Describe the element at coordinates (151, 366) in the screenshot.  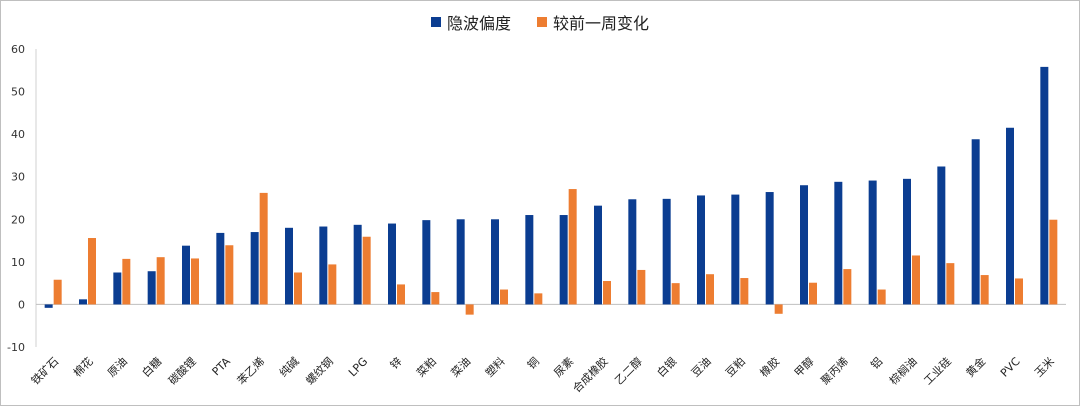
I see `x-tick-label: 白糖` at that location.